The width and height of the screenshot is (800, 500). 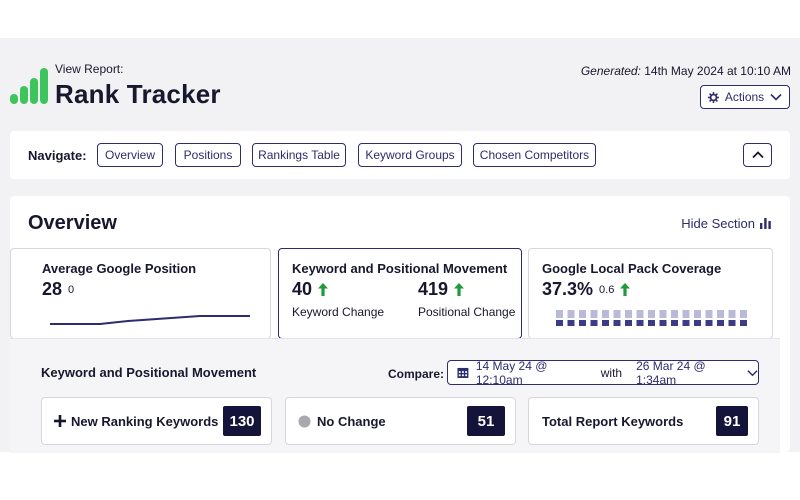 I want to click on page-title: Rank Tracker, so click(x=138, y=94).